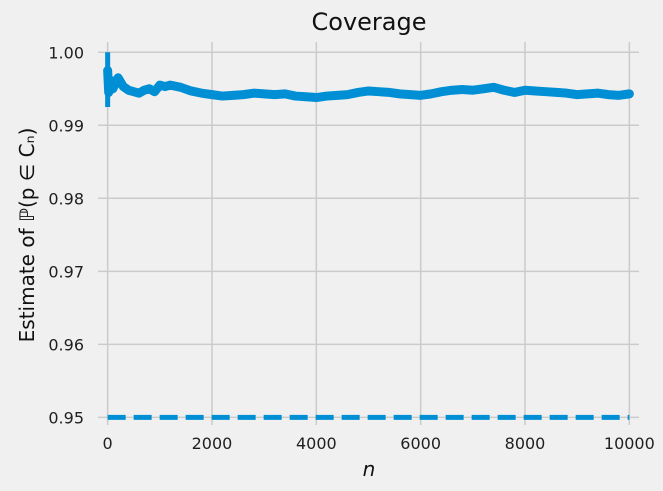 The image size is (663, 491). Describe the element at coordinates (66, 271) in the screenshot. I see `y-tick-label: 0.97` at that location.